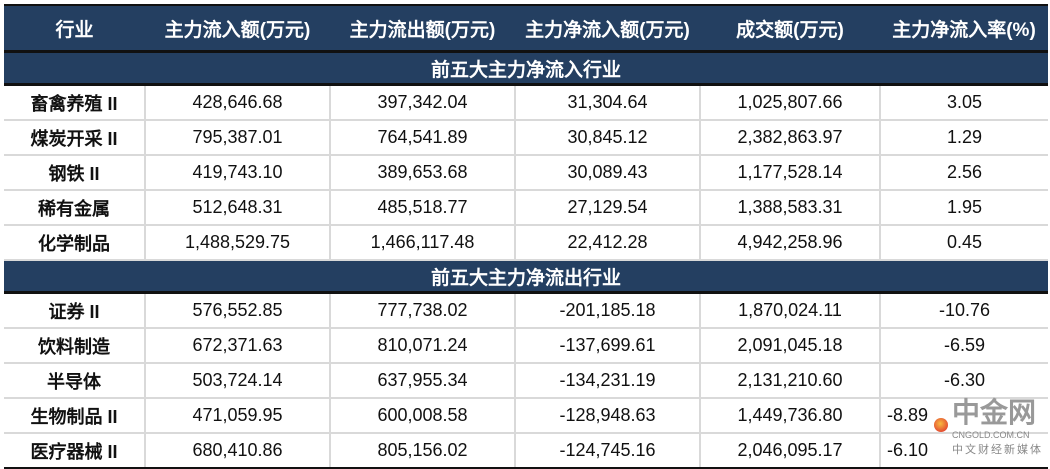  What do you see at coordinates (964, 28) in the screenshot?
I see `column-header: 主力净流入率(%)` at bounding box center [964, 28].